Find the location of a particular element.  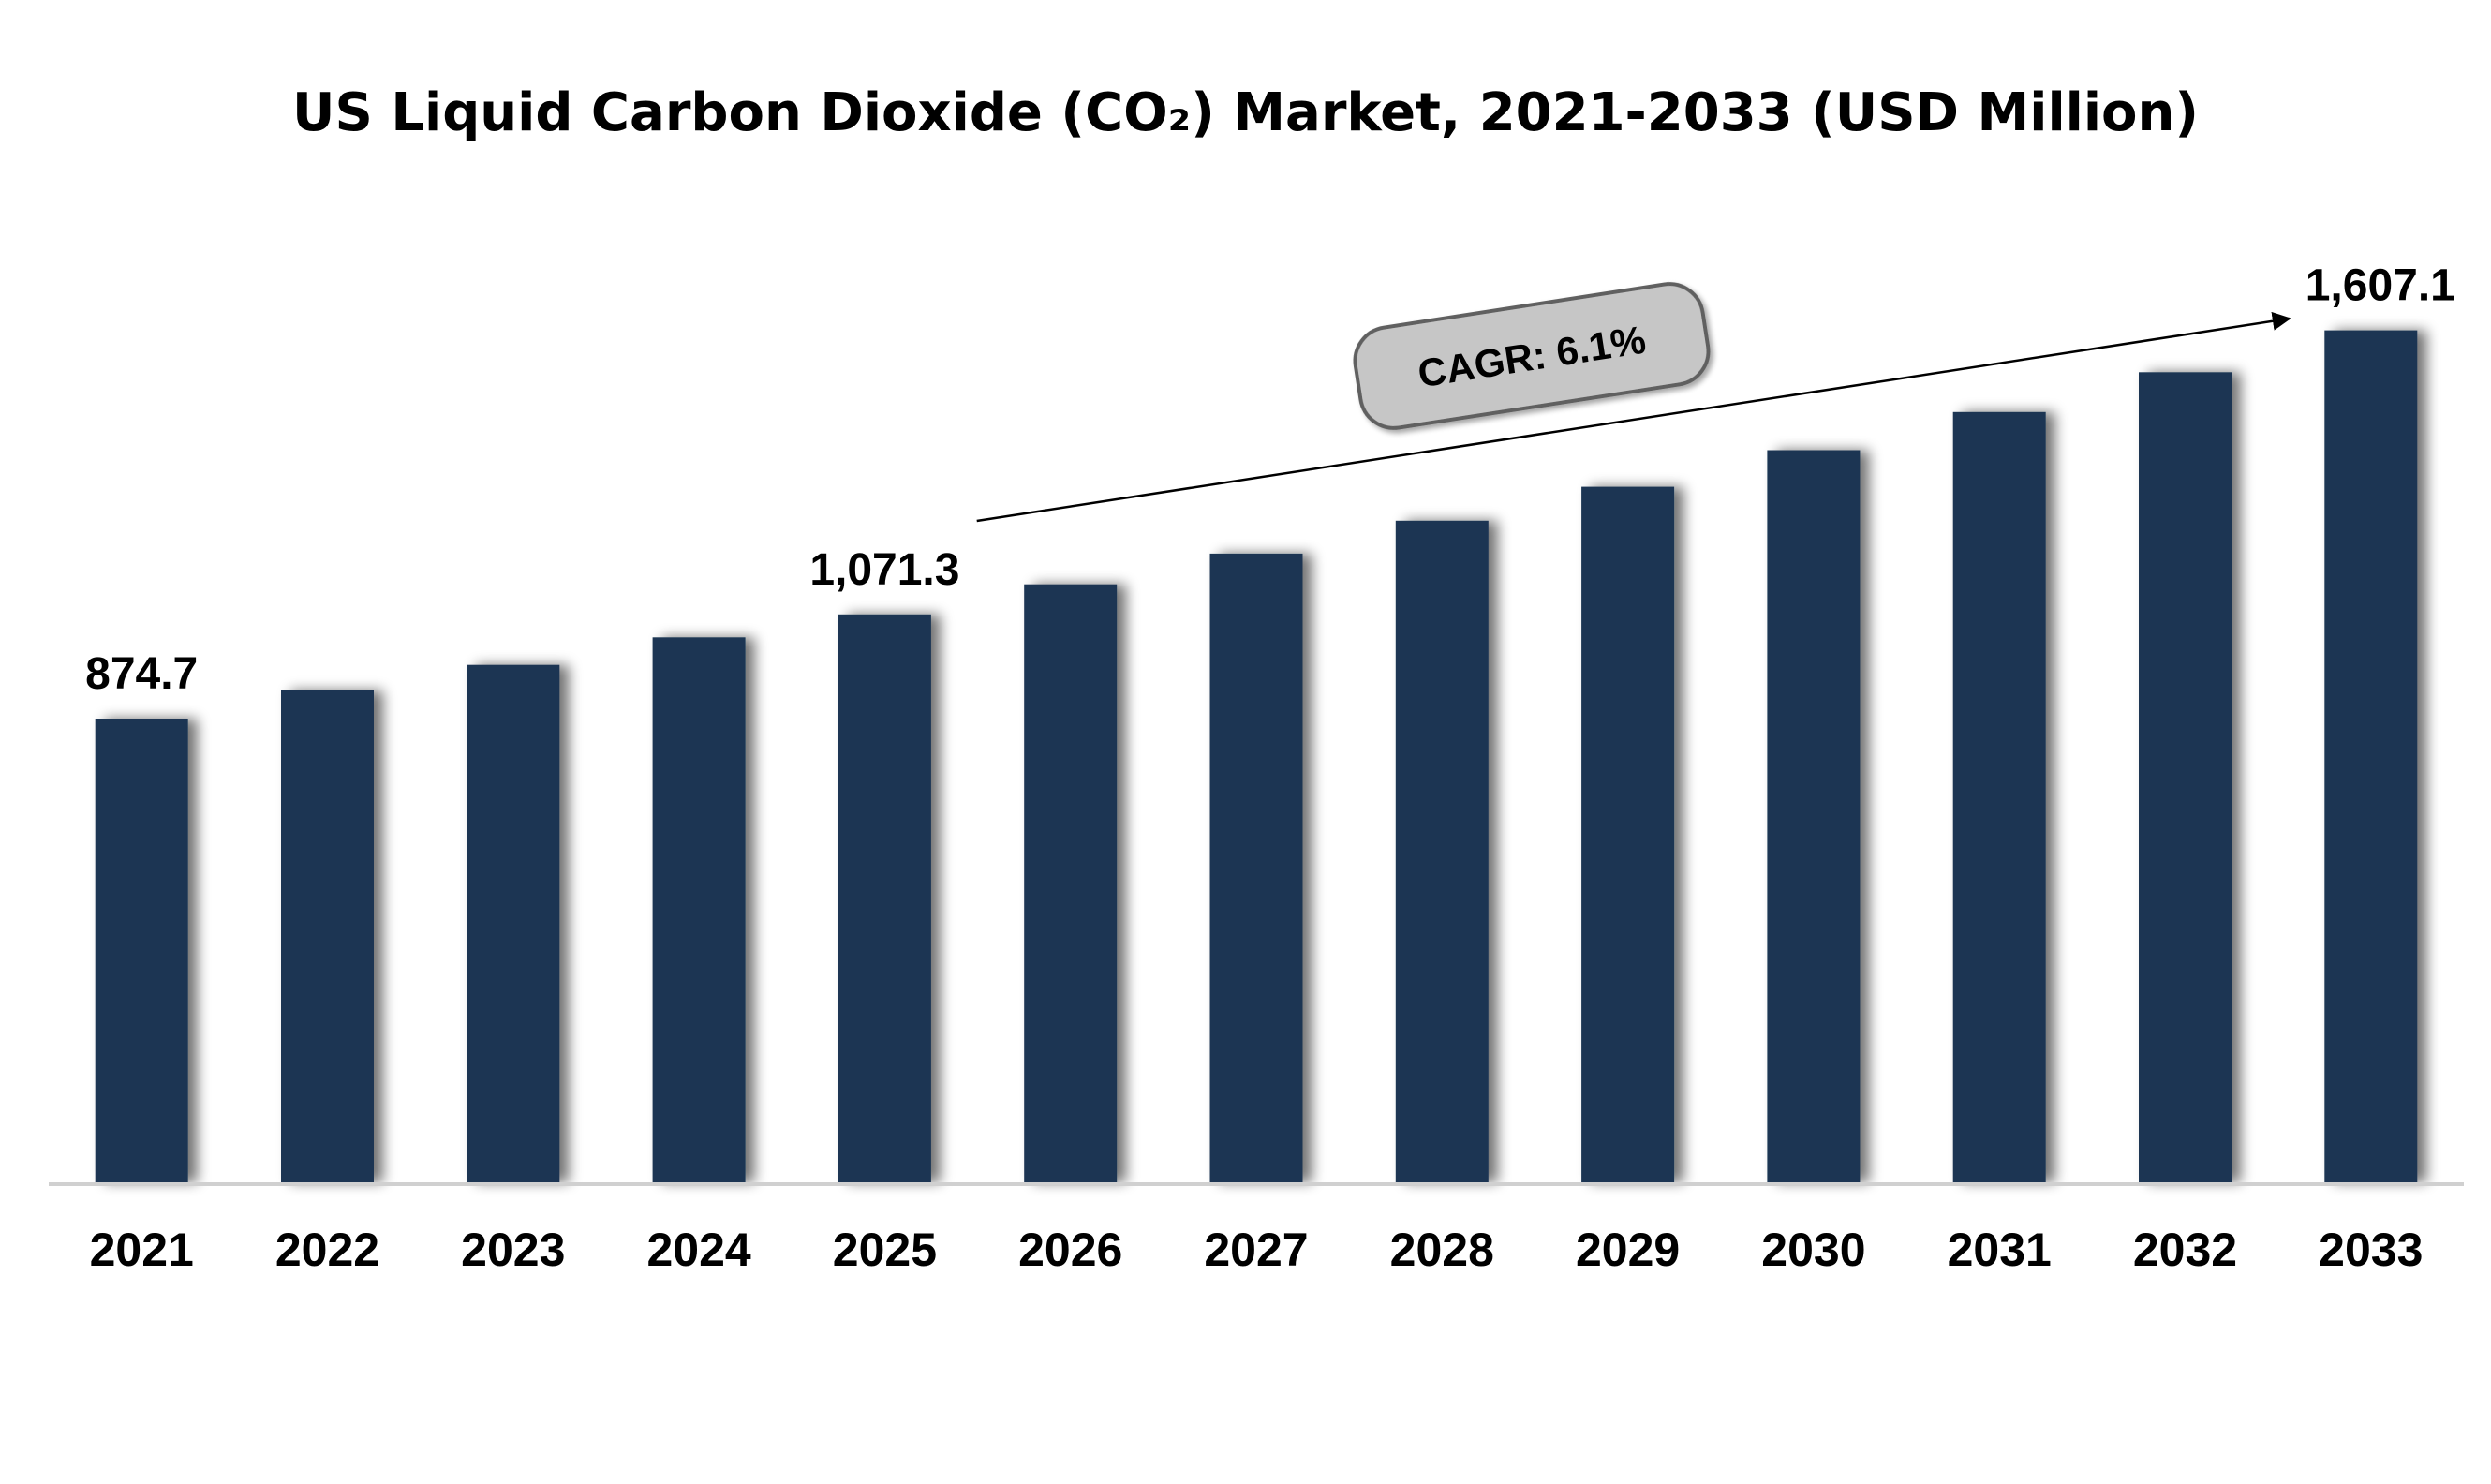

bar-2031 is located at coordinates (1999, 796).